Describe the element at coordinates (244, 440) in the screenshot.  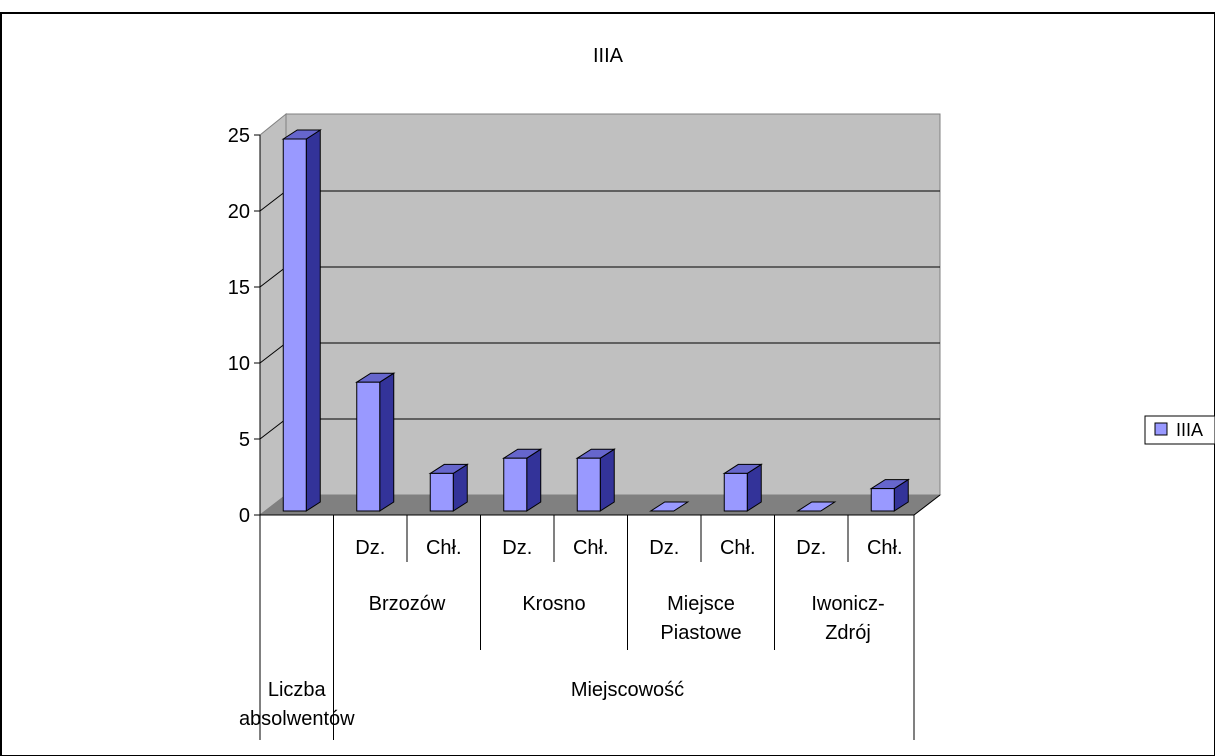
I see `y-tick-label: 5` at that location.